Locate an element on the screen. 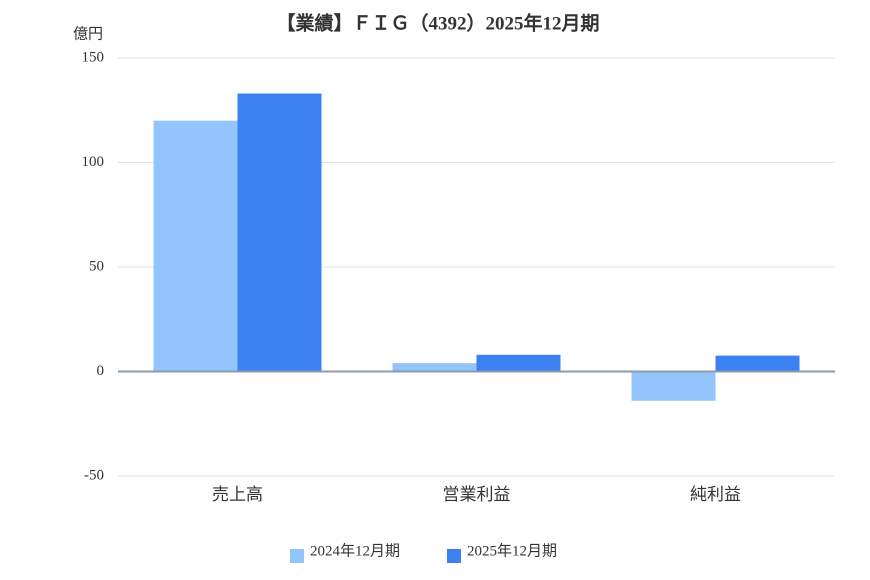 This screenshot has height=580, width=870. chart-title: 【業績】ＦＩＧ（4392）2025年12月期 is located at coordinates (437, 22).